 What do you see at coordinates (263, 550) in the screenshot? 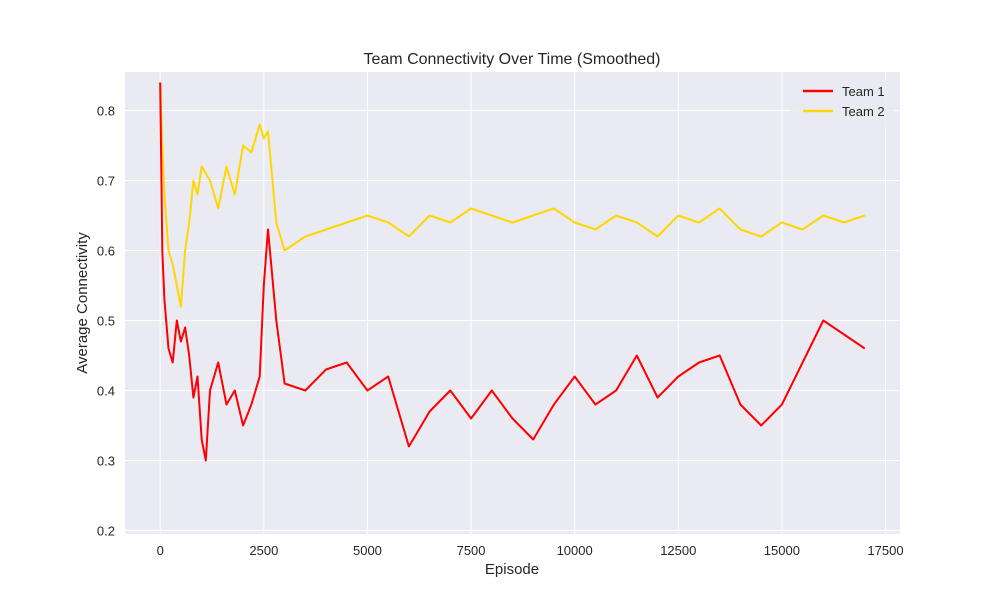
I see `x-tick-label: 2500` at bounding box center [263, 550].